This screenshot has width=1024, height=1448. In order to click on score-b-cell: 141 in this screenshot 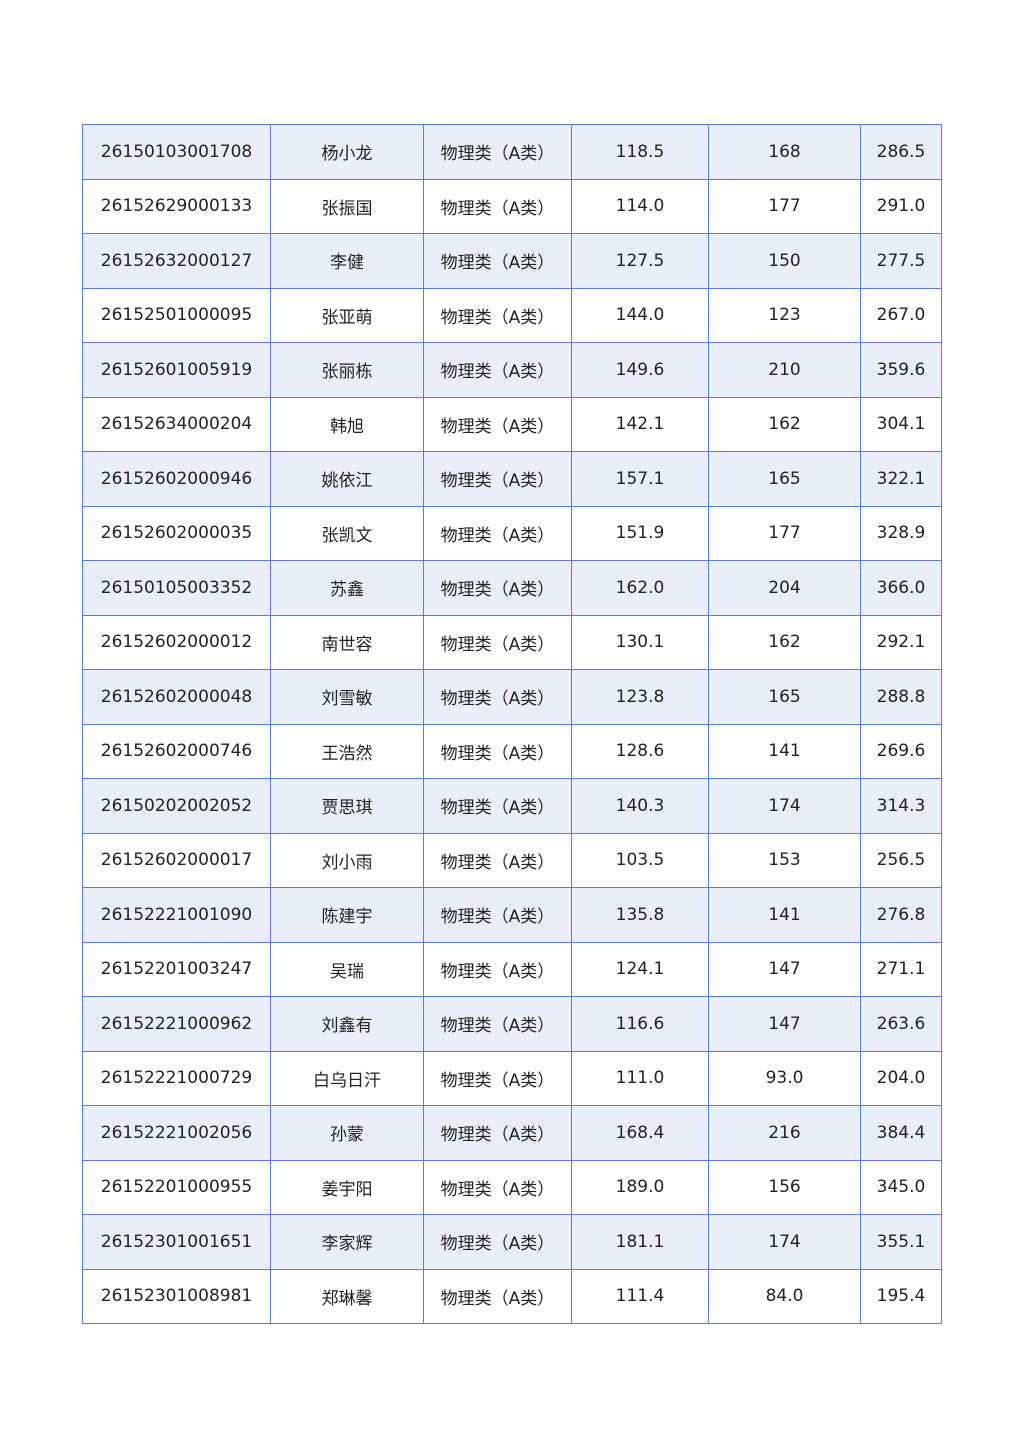, I will do `click(784, 915)`.